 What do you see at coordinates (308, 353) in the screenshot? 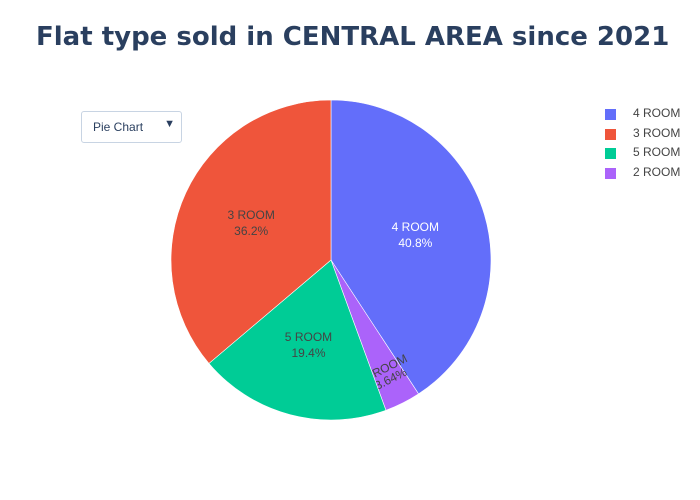
I see `slice-label-percent: 19.4%` at bounding box center [308, 353].